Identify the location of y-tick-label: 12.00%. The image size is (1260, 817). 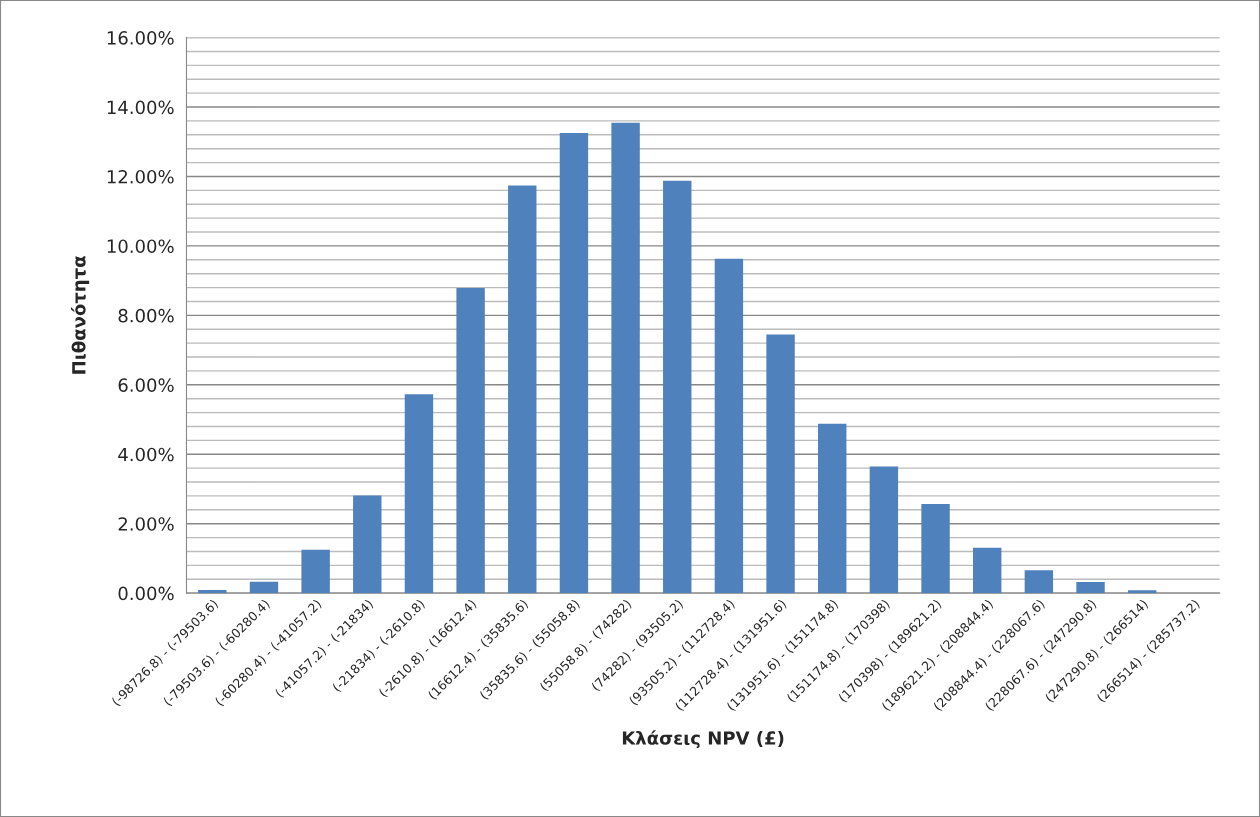
(140, 176).